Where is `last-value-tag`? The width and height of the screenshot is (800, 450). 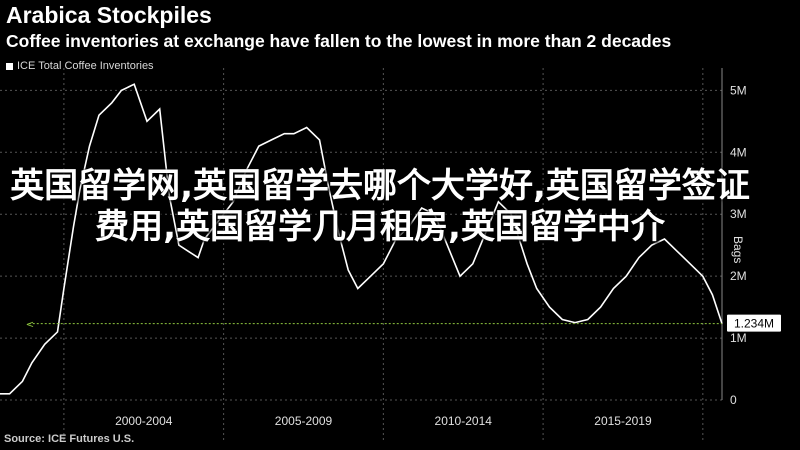 last-value-tag is located at coordinates (754, 323).